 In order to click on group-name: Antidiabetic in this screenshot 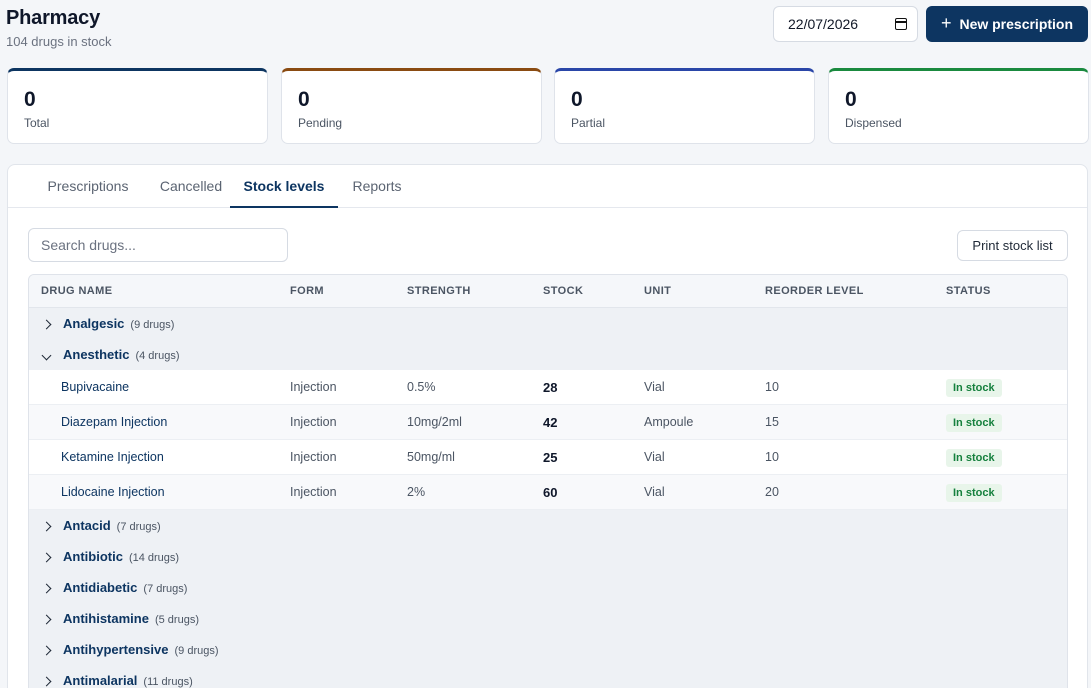, I will do `click(100, 587)`.